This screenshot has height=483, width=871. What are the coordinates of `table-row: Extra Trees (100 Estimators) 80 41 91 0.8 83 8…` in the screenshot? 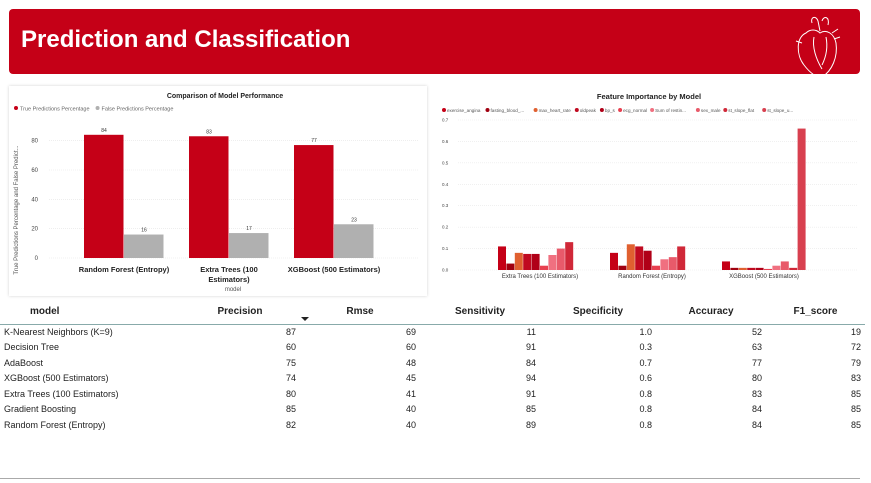 It's located at (432, 394).